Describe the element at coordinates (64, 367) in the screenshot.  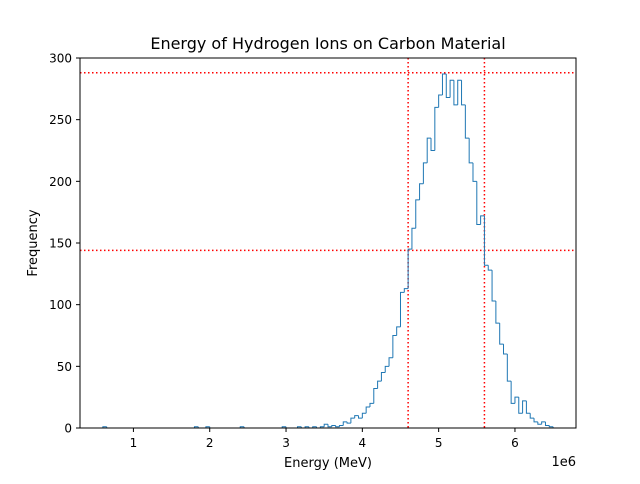
I see `y-tick-label: 50` at that location.